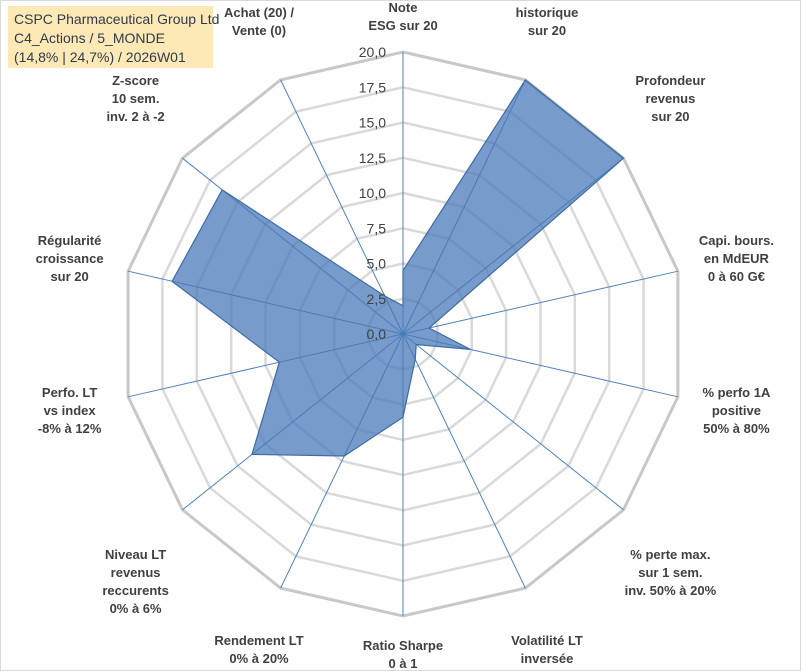  Describe the element at coordinates (100, 57) in the screenshot. I see `chart-title-stats: (14,8% | 24,7%) / 2026W01` at that location.